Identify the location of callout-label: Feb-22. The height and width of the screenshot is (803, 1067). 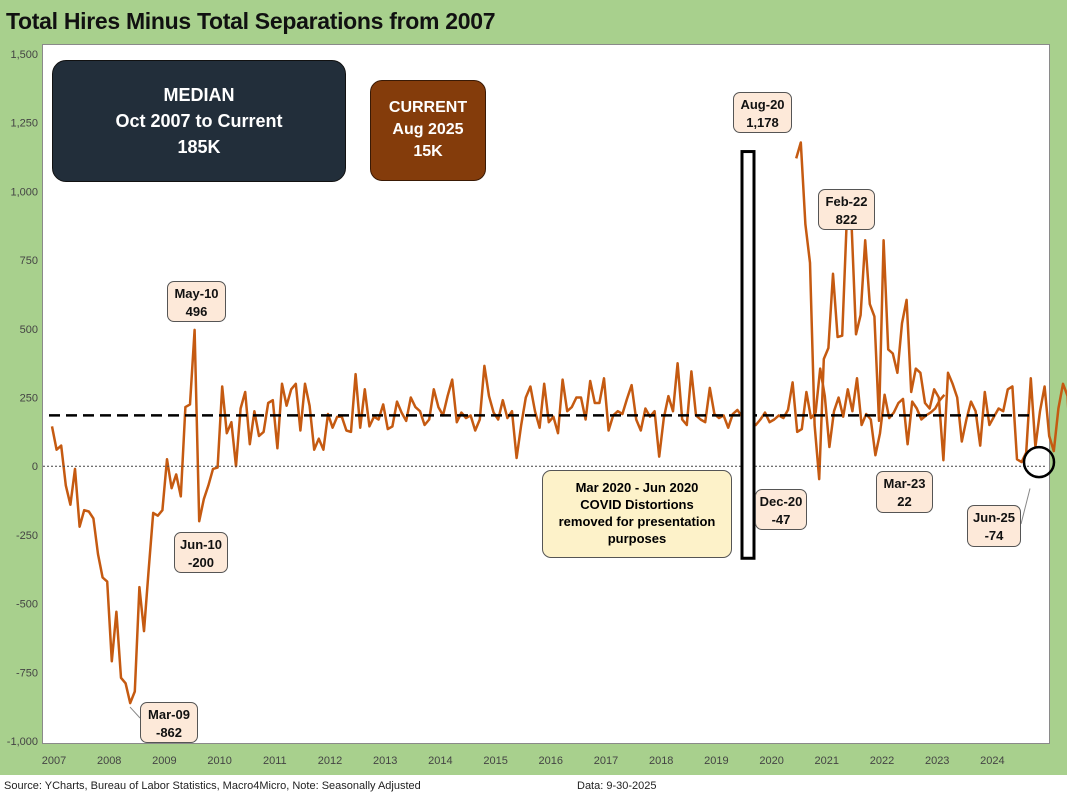
(846, 201).